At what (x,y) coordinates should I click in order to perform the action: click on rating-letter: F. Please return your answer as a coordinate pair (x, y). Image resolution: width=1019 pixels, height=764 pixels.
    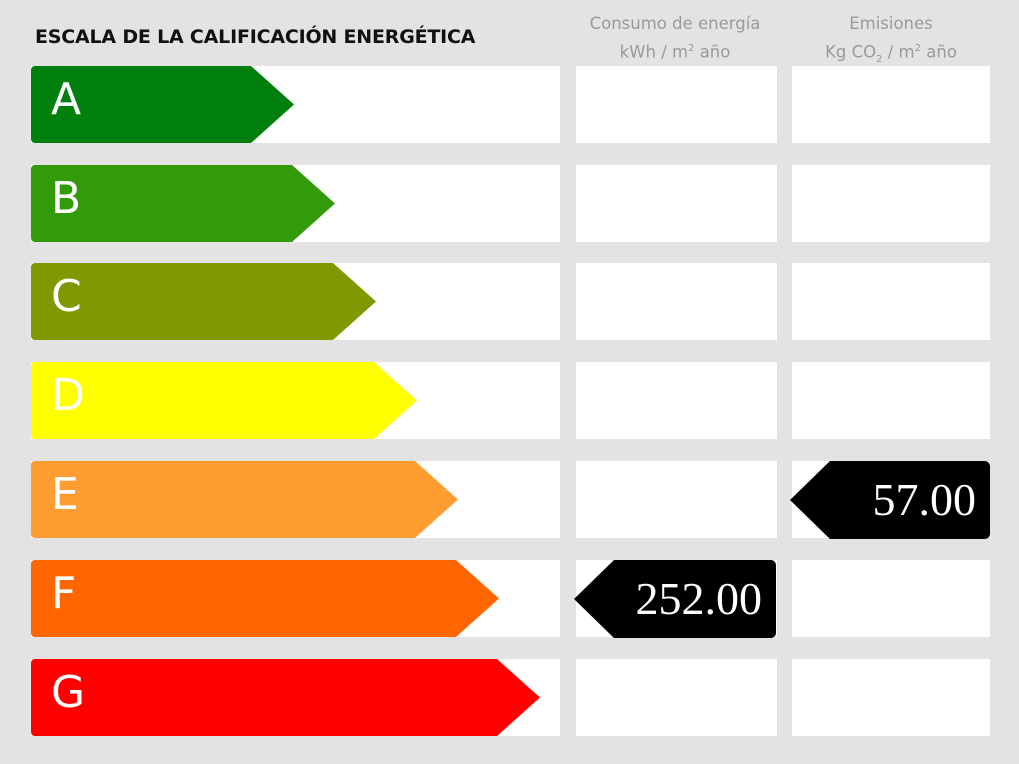
    Looking at the image, I should click on (64, 593).